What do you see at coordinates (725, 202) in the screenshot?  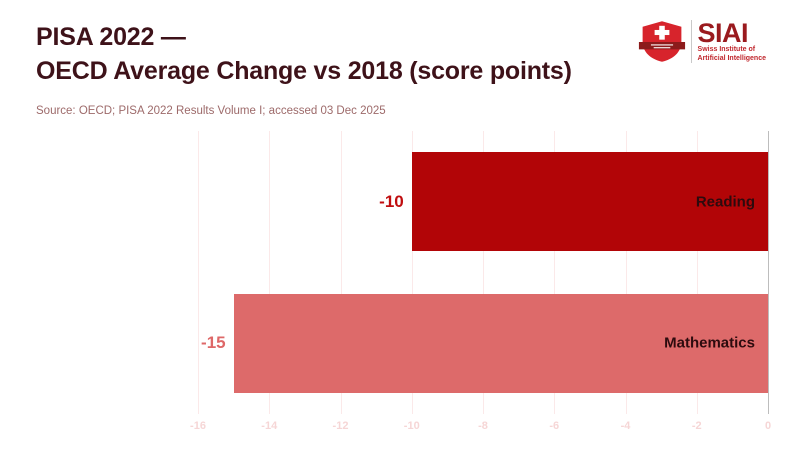 I see `category-label-reading: Reading` at bounding box center [725, 202].